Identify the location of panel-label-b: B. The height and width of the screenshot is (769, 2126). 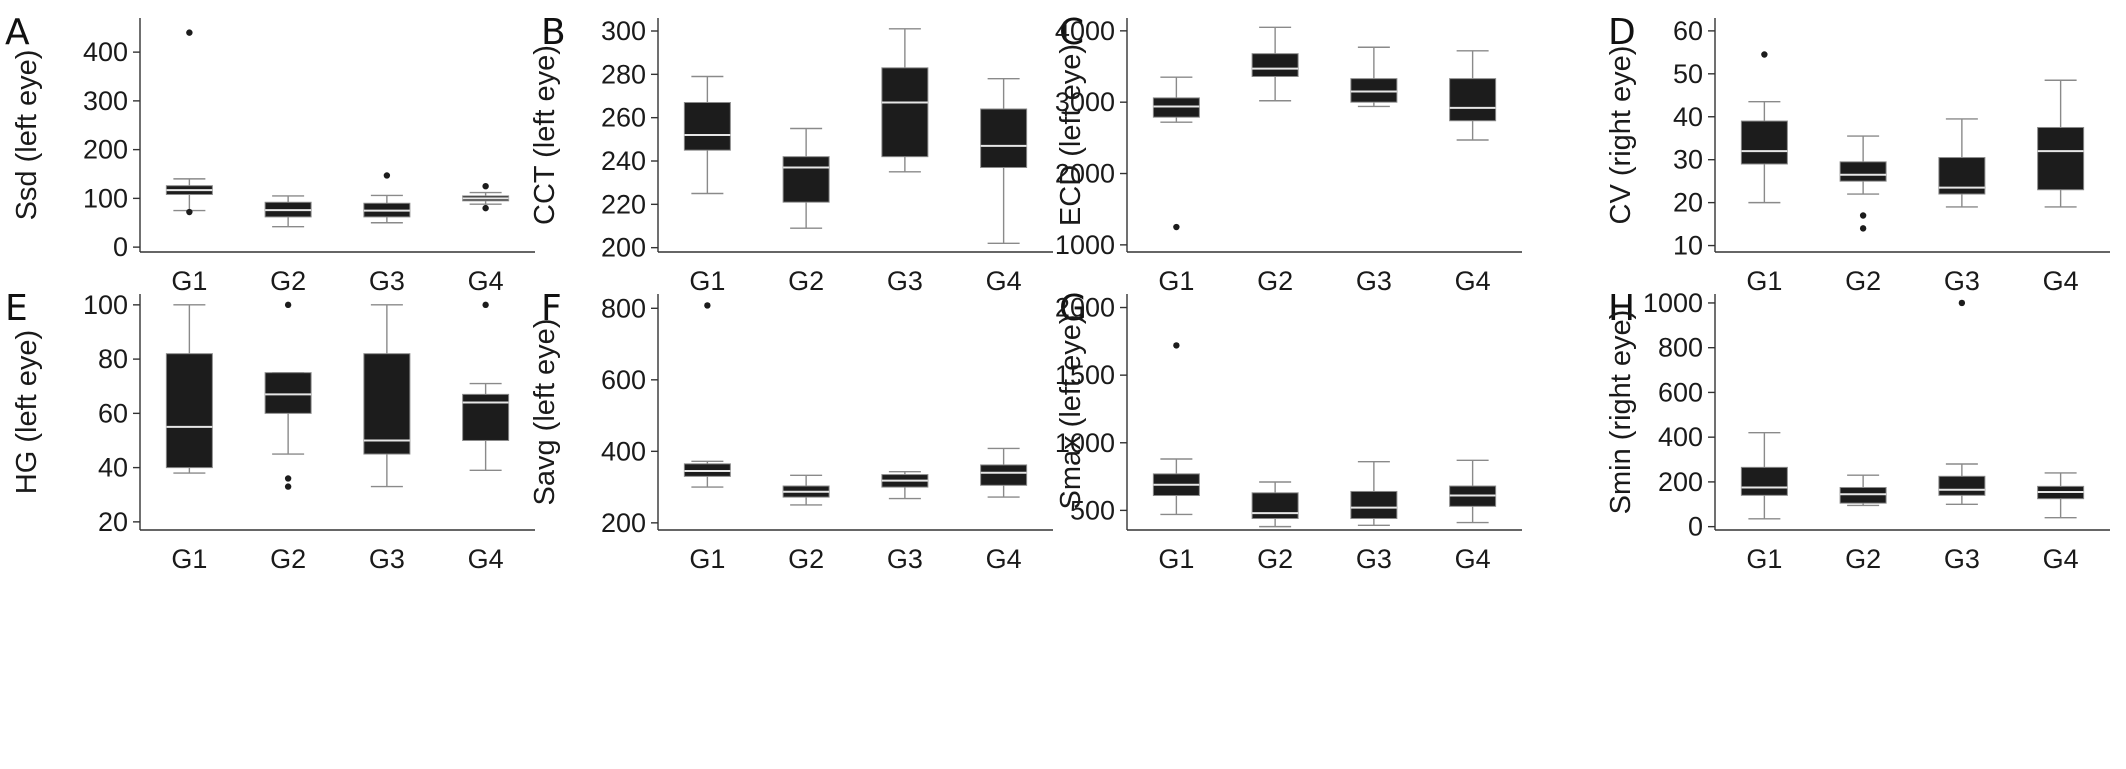
(553, 32).